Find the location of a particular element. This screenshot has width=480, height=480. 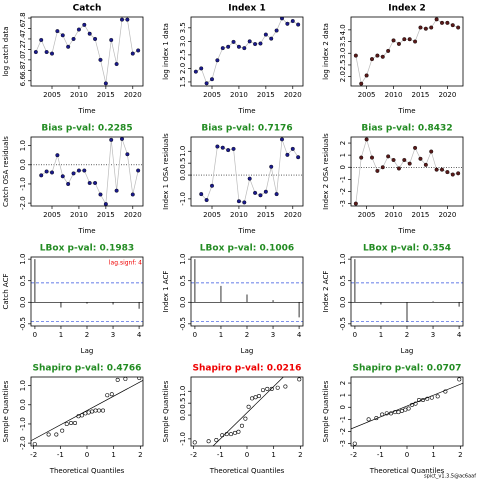

y-axis-label: Index 2 OSA residuals is located at coordinates (326, 171).